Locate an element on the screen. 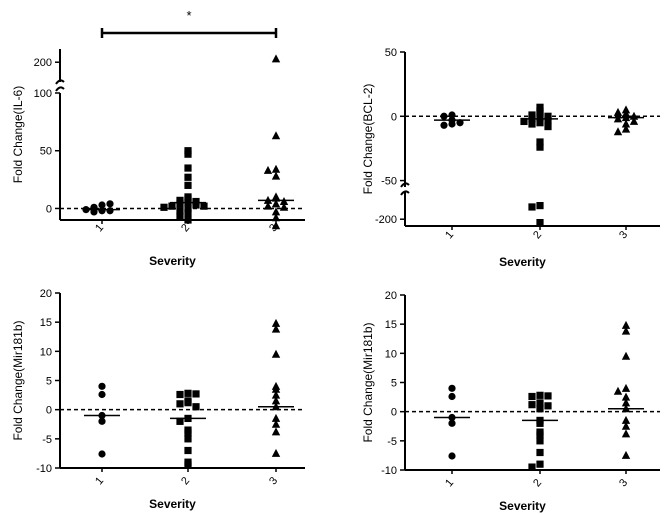 The width and height of the screenshot is (665, 514). y-axis-title: Fold Change(BCL-2) is located at coordinates (368, 139).